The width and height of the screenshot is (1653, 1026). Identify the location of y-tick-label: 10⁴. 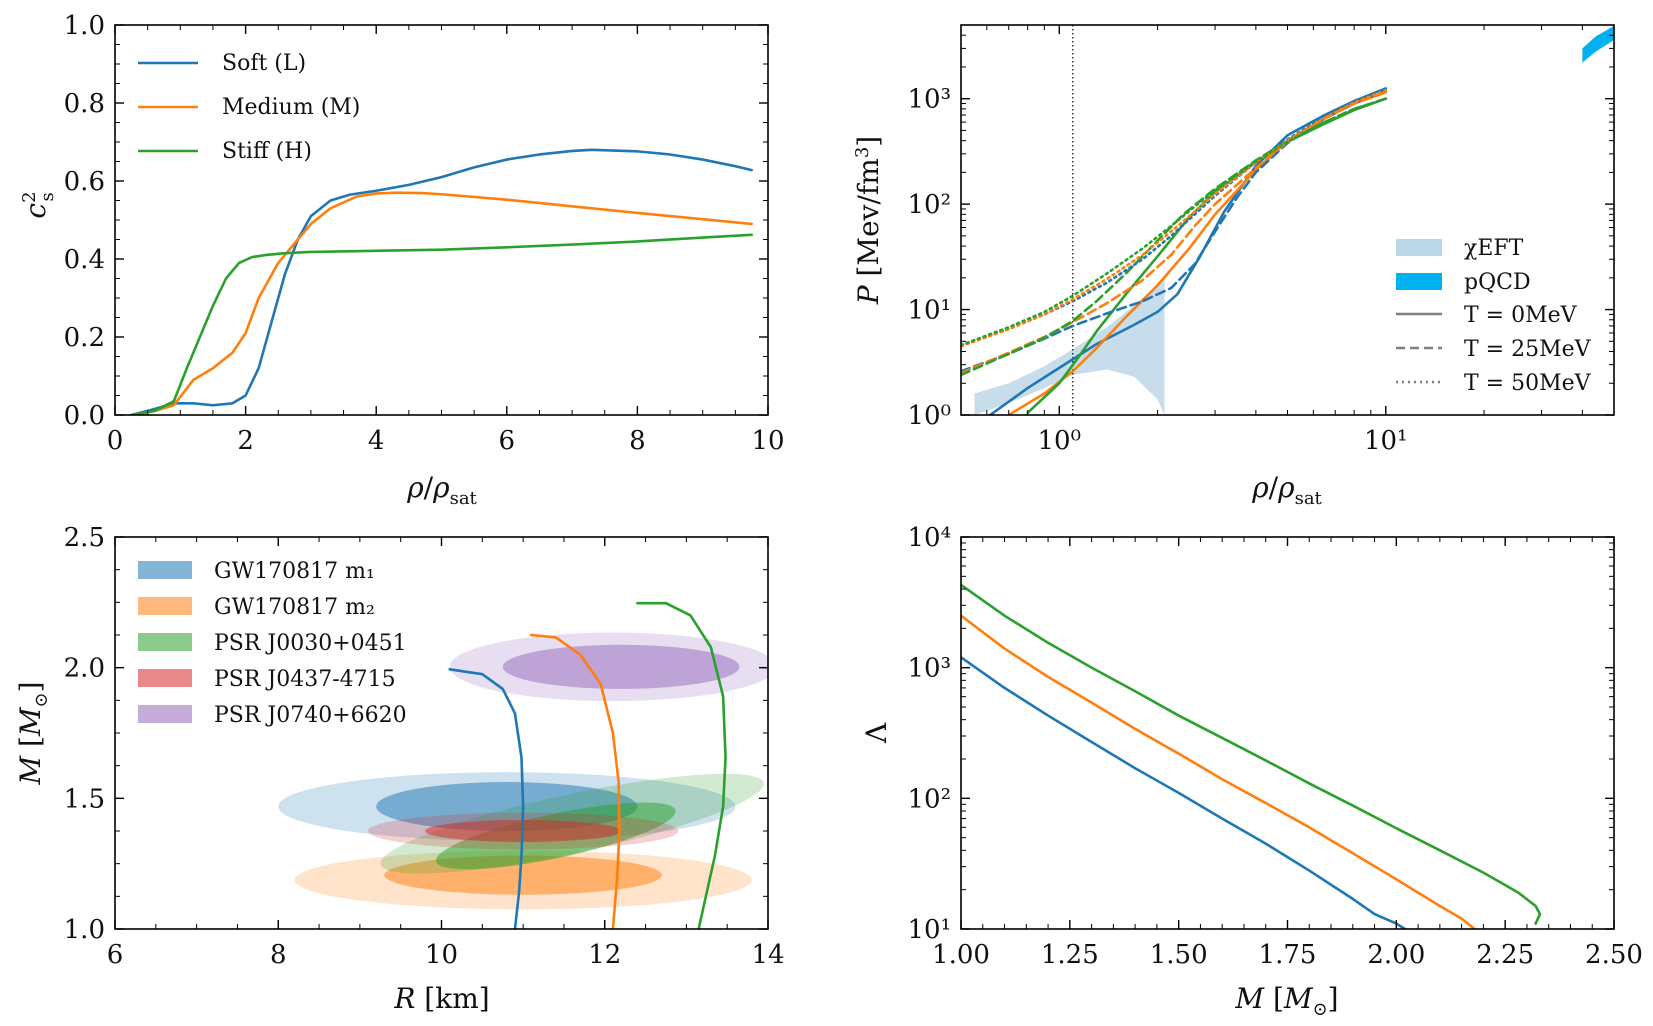
(929, 538).